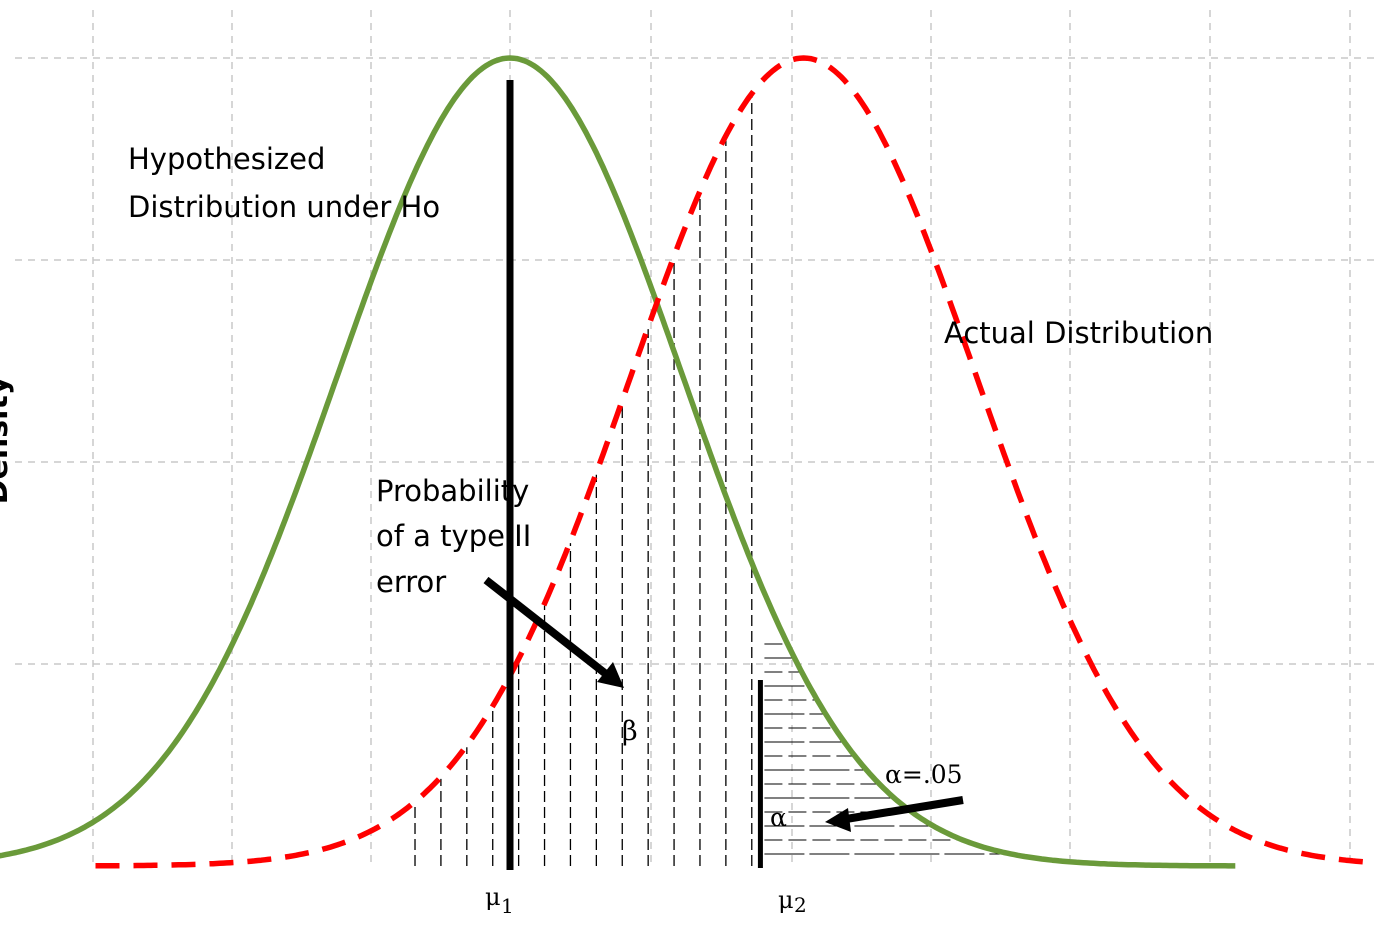  What do you see at coordinates (284, 207) in the screenshot?
I see `null-distribution-label-line2: Distribution under Ho` at bounding box center [284, 207].